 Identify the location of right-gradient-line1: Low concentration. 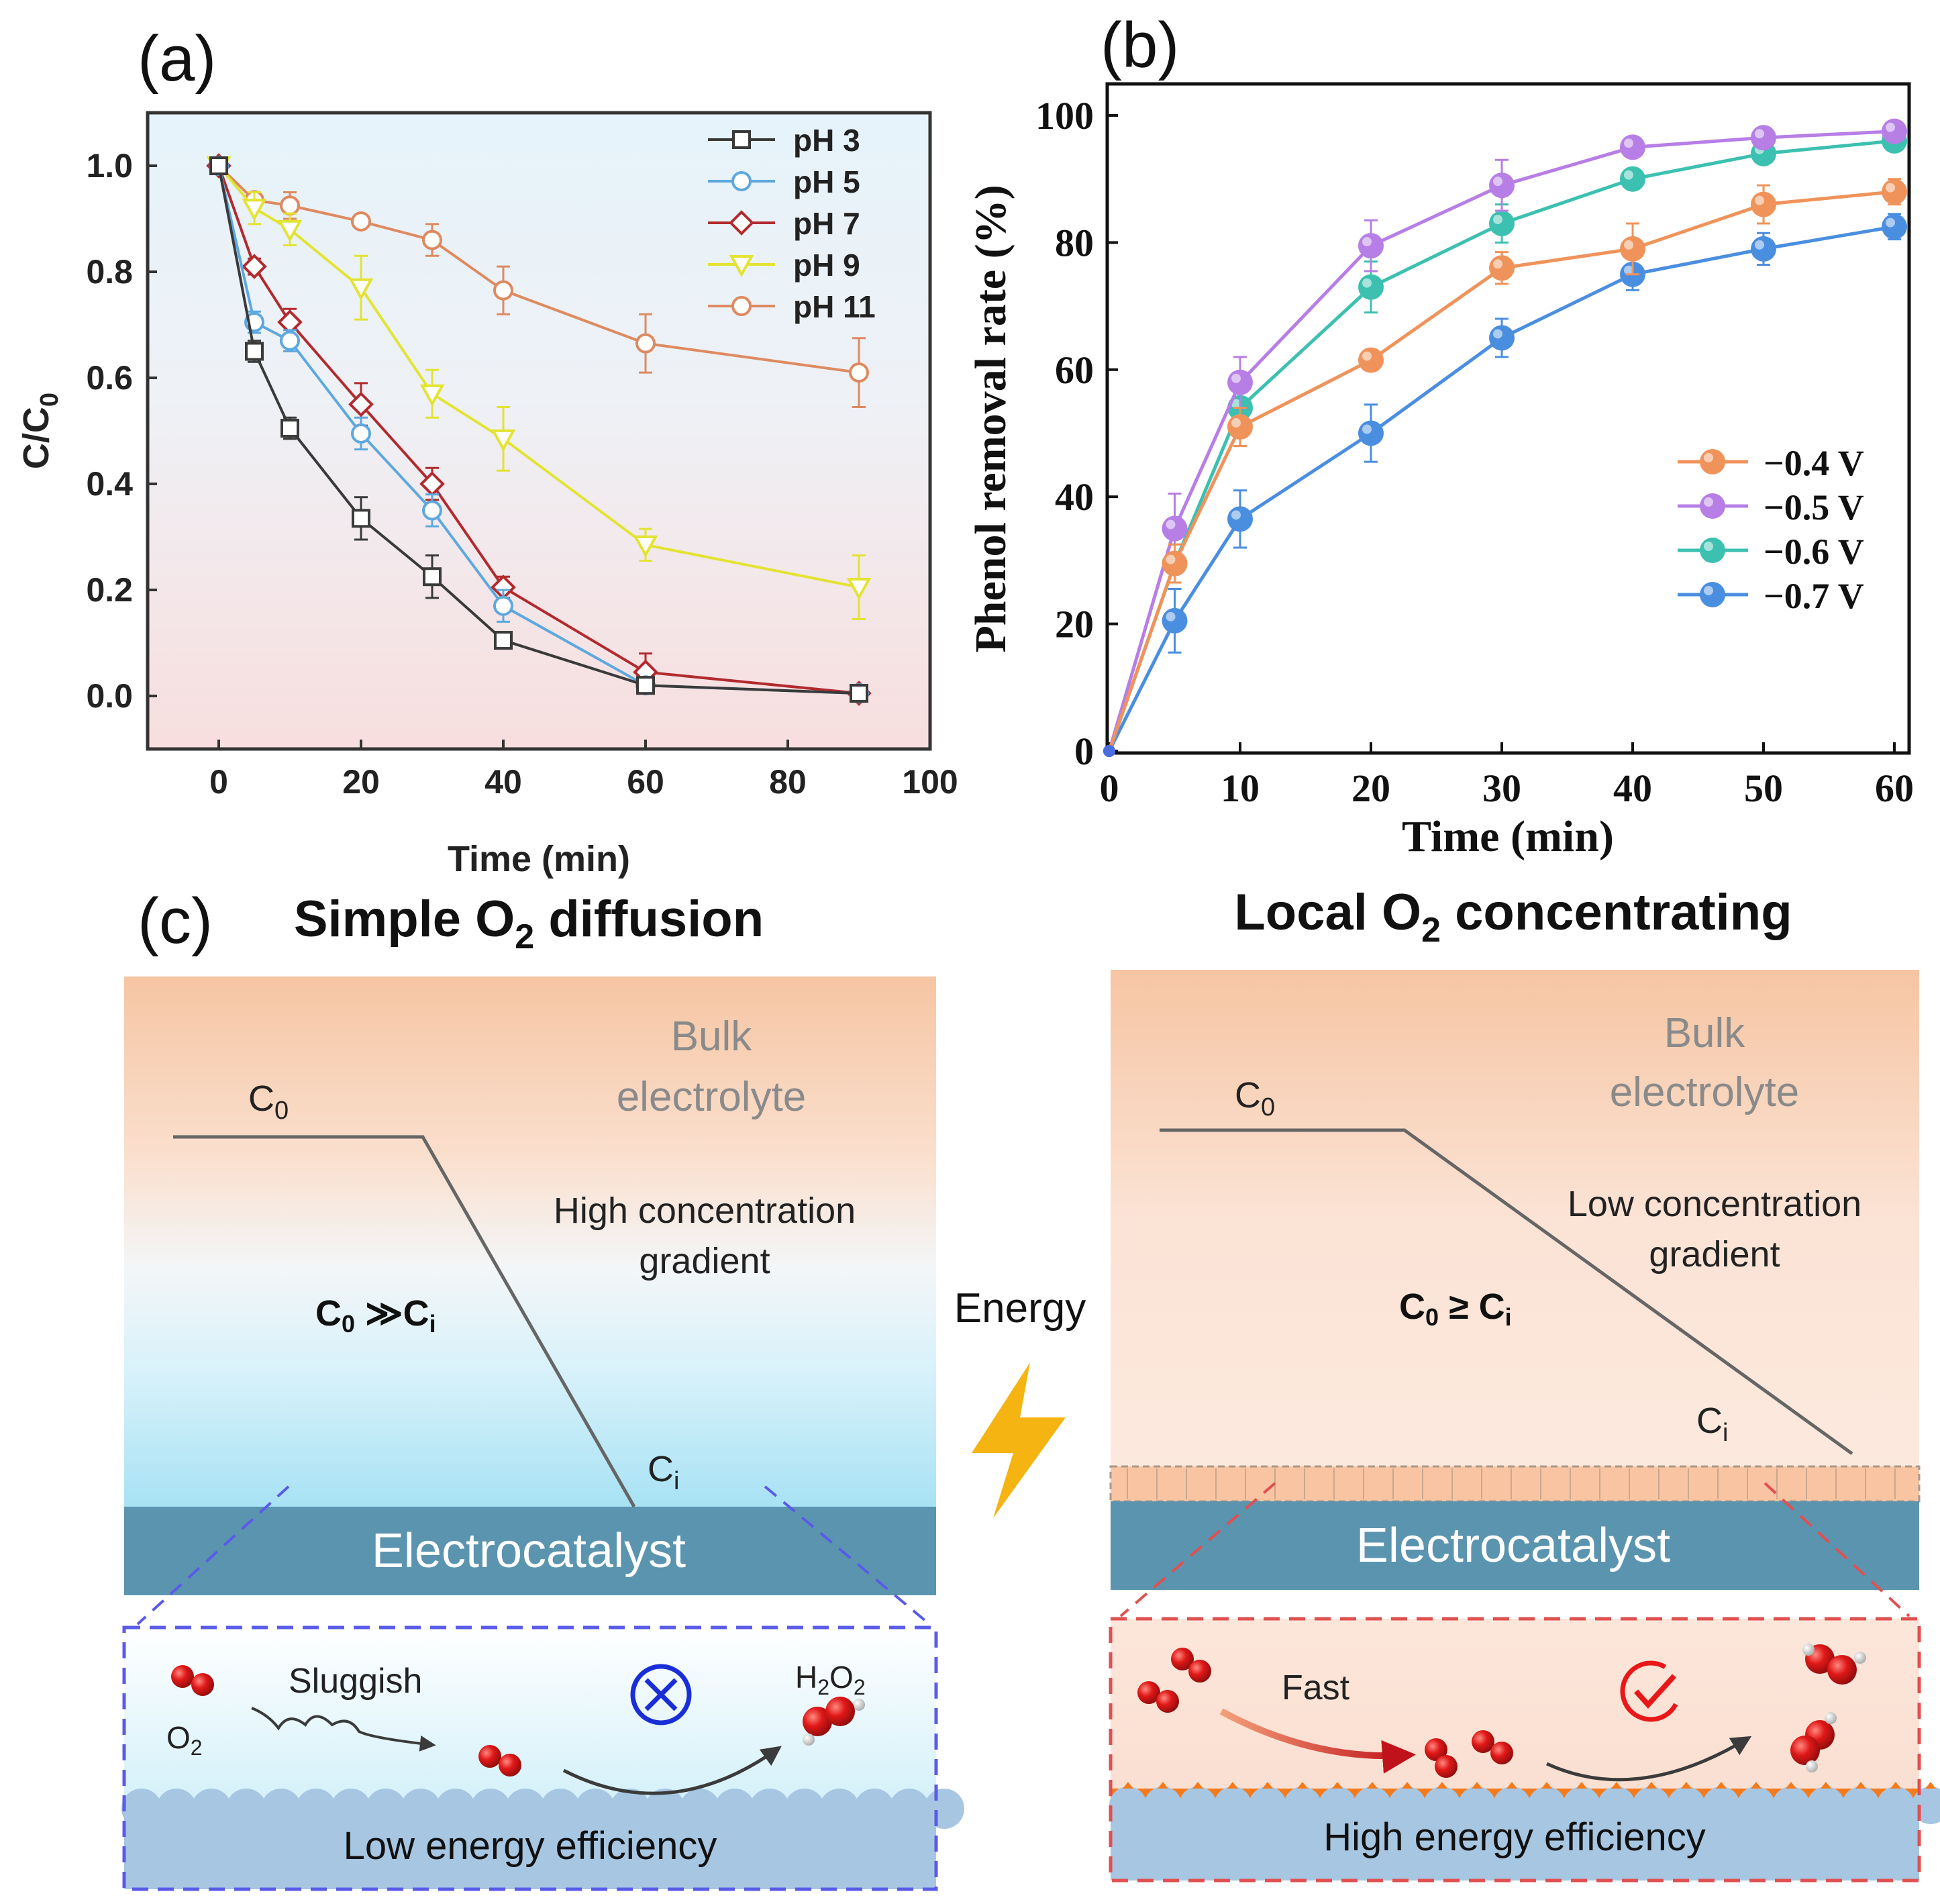
(1714, 1204).